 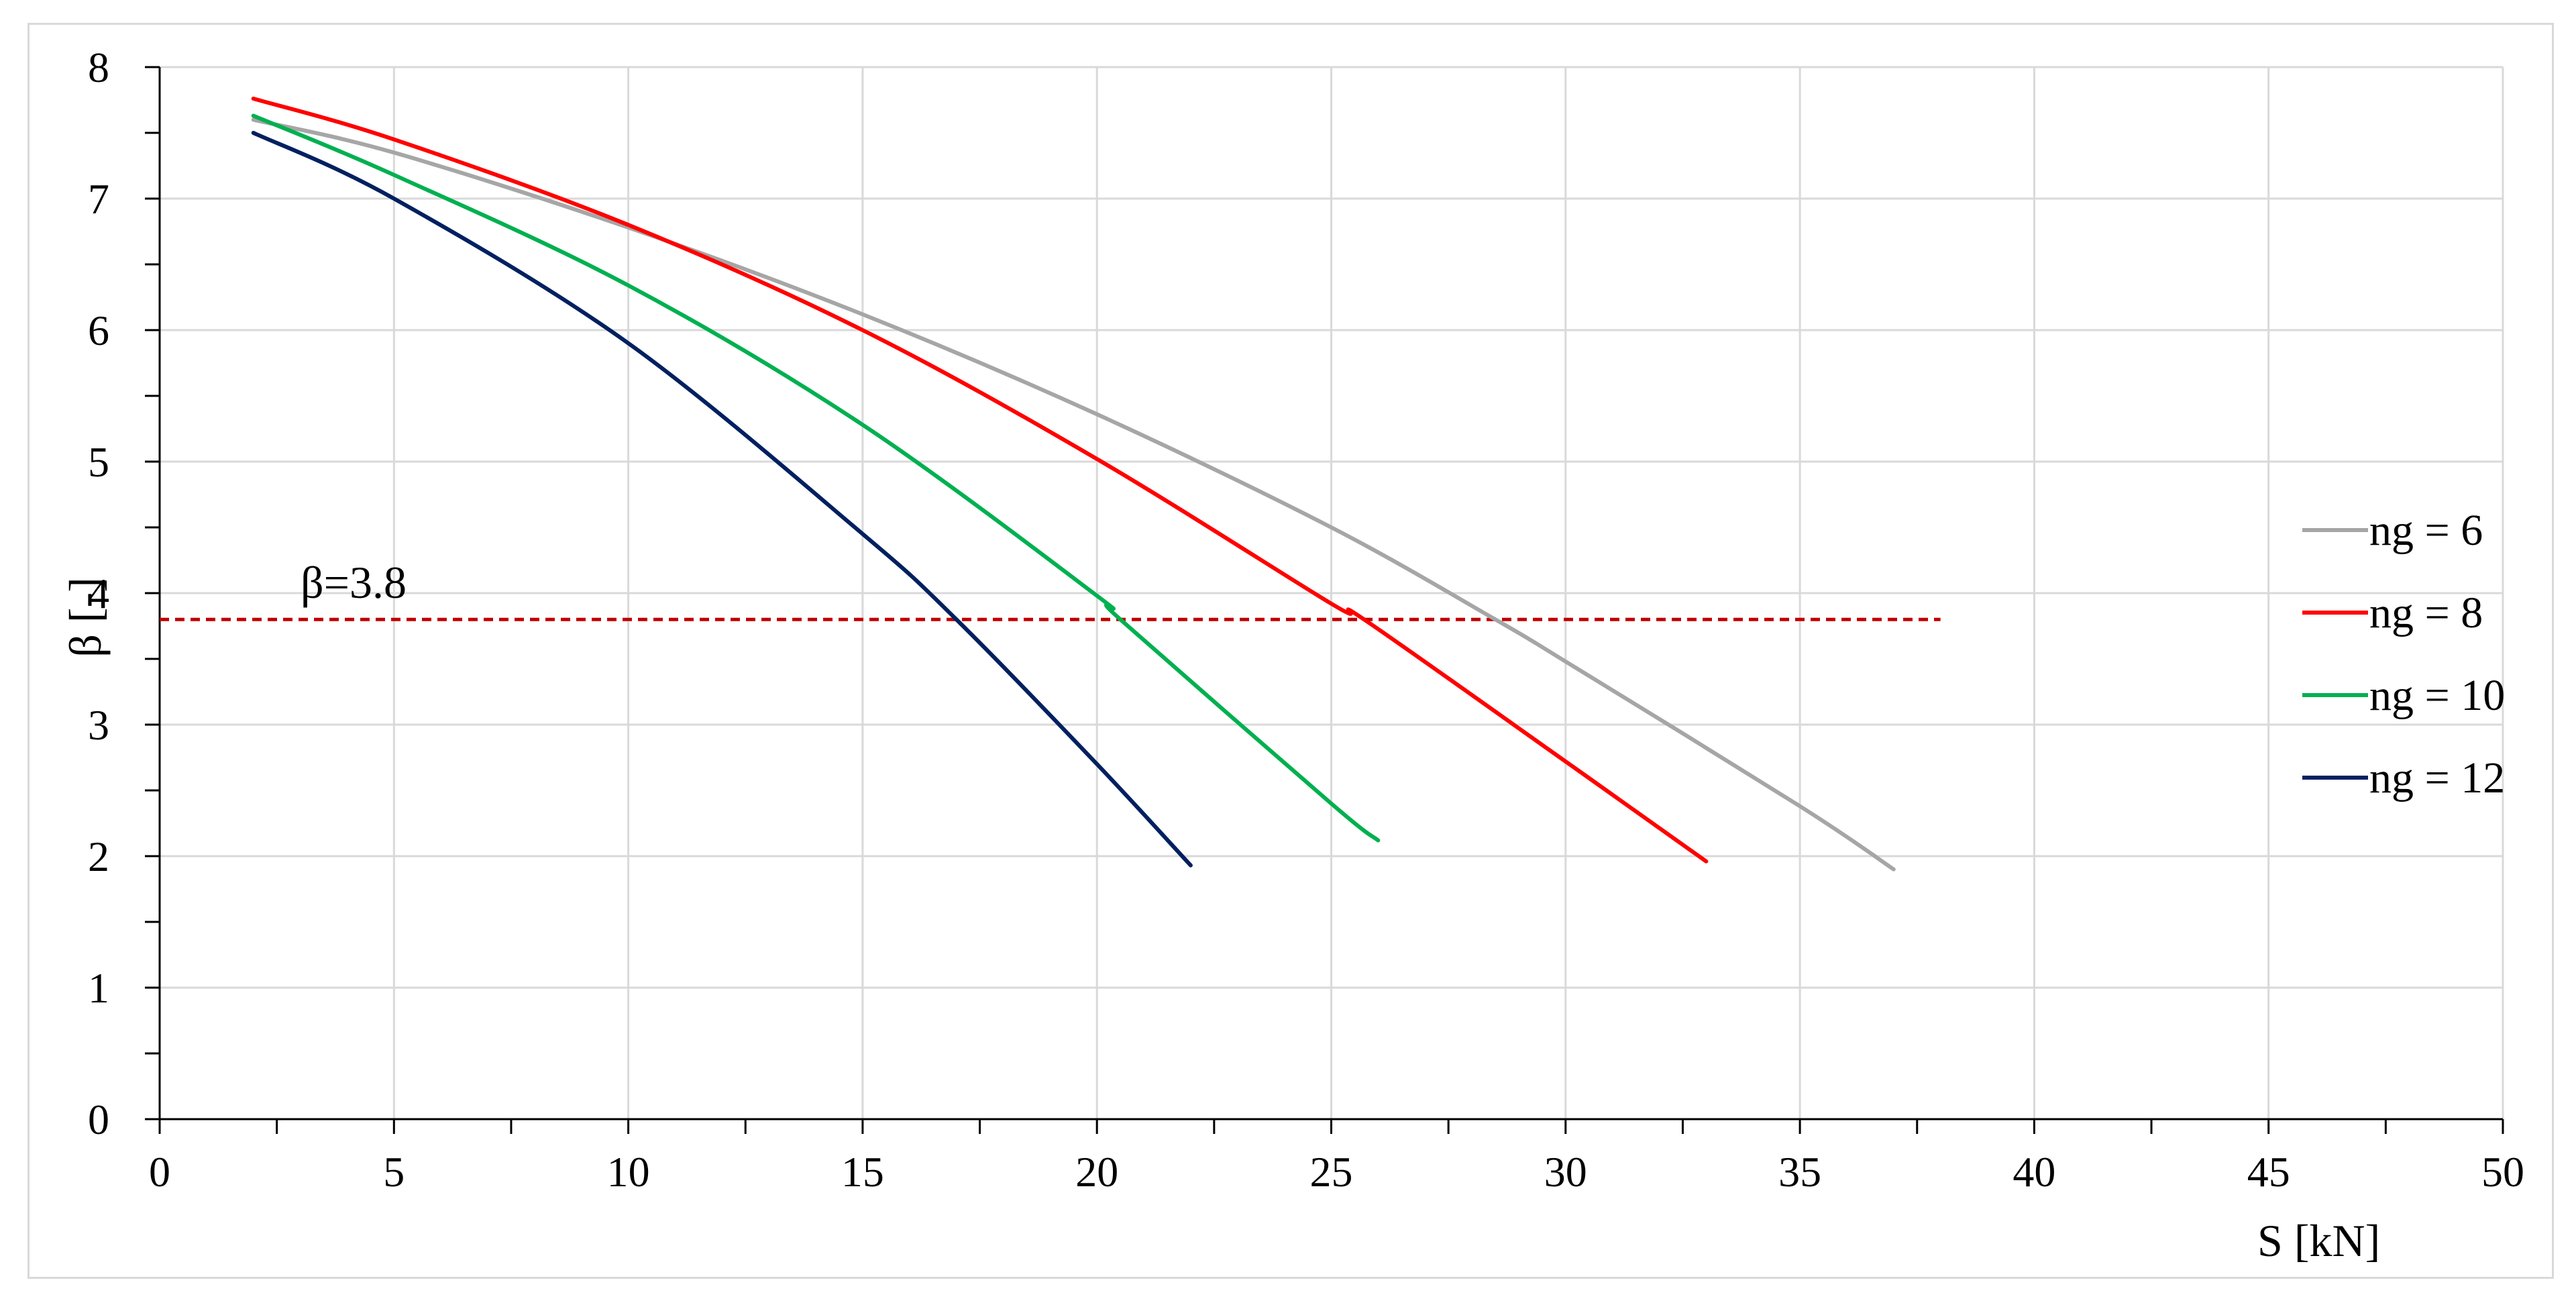 I want to click on y-axis-title: β [-], so click(x=85, y=617).